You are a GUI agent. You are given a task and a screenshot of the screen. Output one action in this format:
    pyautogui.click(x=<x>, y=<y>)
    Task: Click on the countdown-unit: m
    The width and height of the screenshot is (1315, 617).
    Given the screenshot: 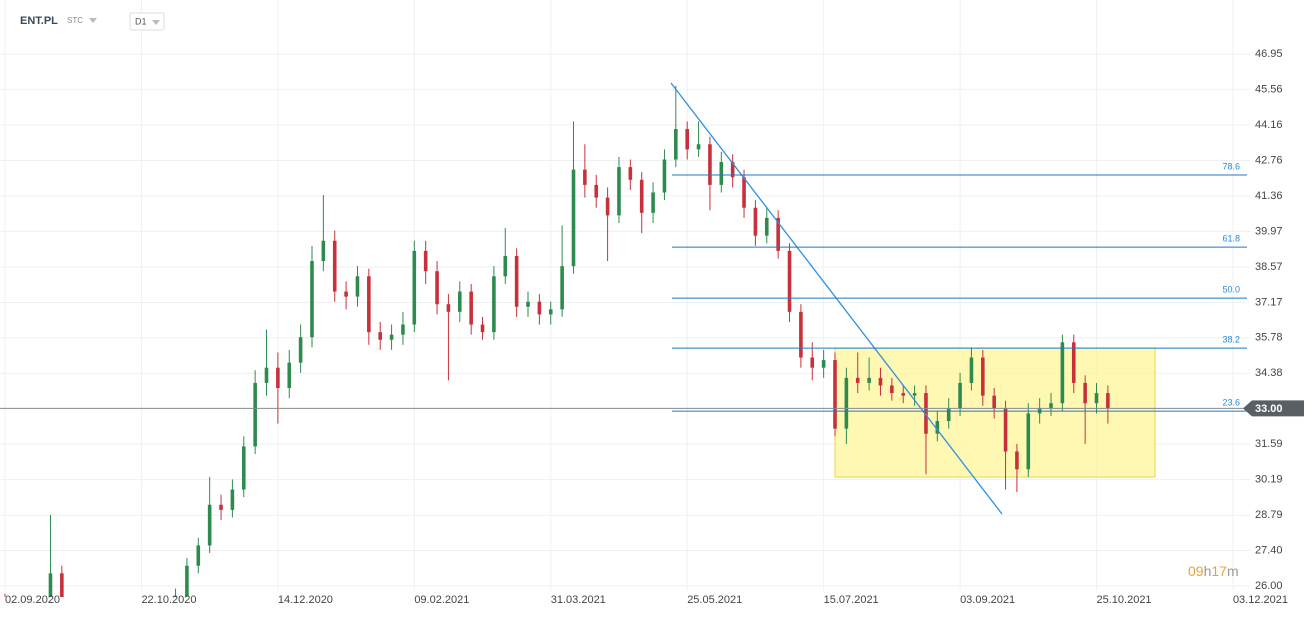 What is the action you would take?
    pyautogui.click(x=1233, y=571)
    